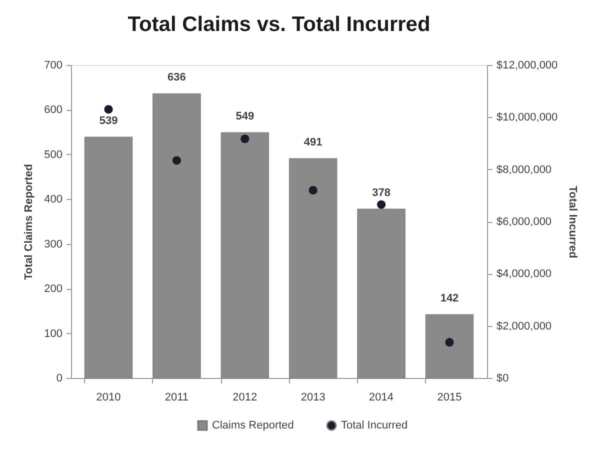  I want to click on x-tick-label: 2010, so click(108, 398).